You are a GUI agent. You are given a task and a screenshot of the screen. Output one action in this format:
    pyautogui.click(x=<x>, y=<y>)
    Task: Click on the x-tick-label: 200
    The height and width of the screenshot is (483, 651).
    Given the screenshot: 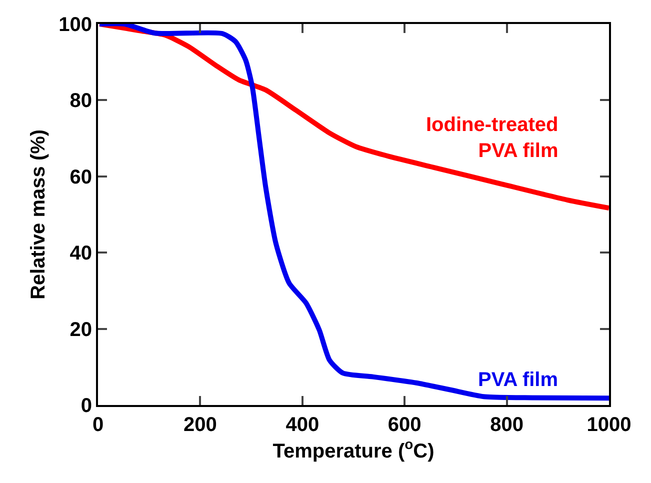 What is the action you would take?
    pyautogui.click(x=200, y=425)
    